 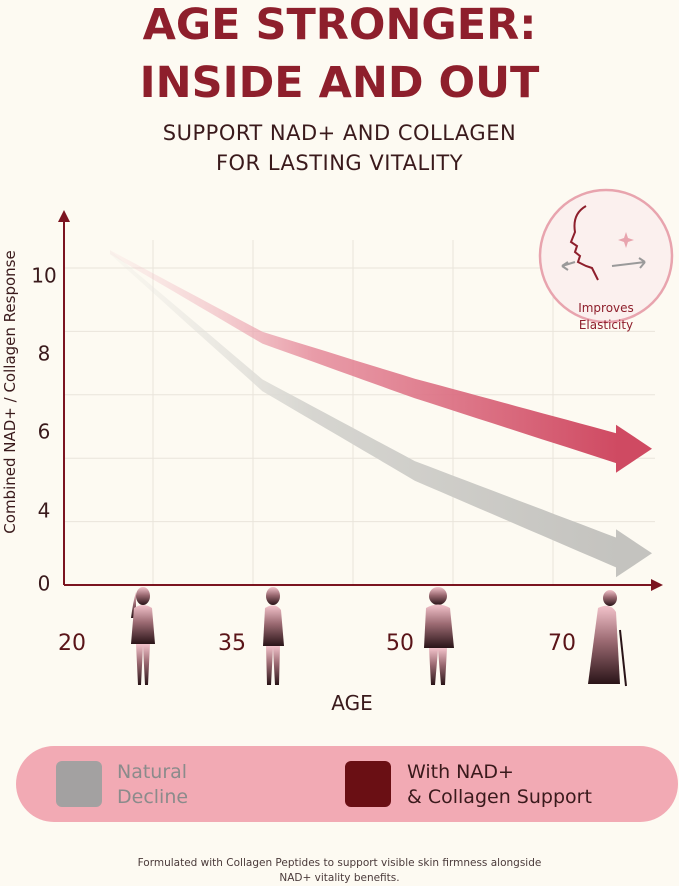 What do you see at coordinates (499, 797) in the screenshot?
I see `legend-support-line-2: & Collagen Support` at bounding box center [499, 797].